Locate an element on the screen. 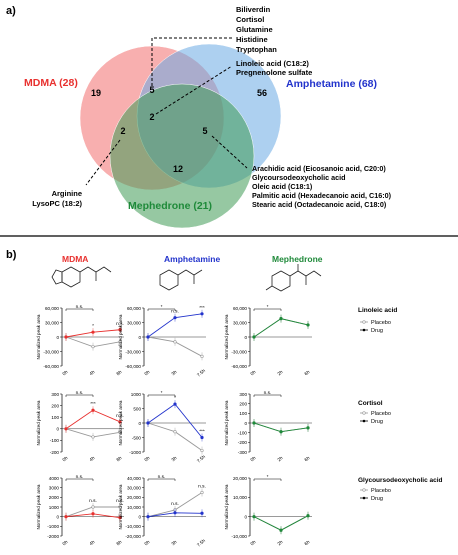  count-meph-only: 12 is located at coordinates (178, 169).